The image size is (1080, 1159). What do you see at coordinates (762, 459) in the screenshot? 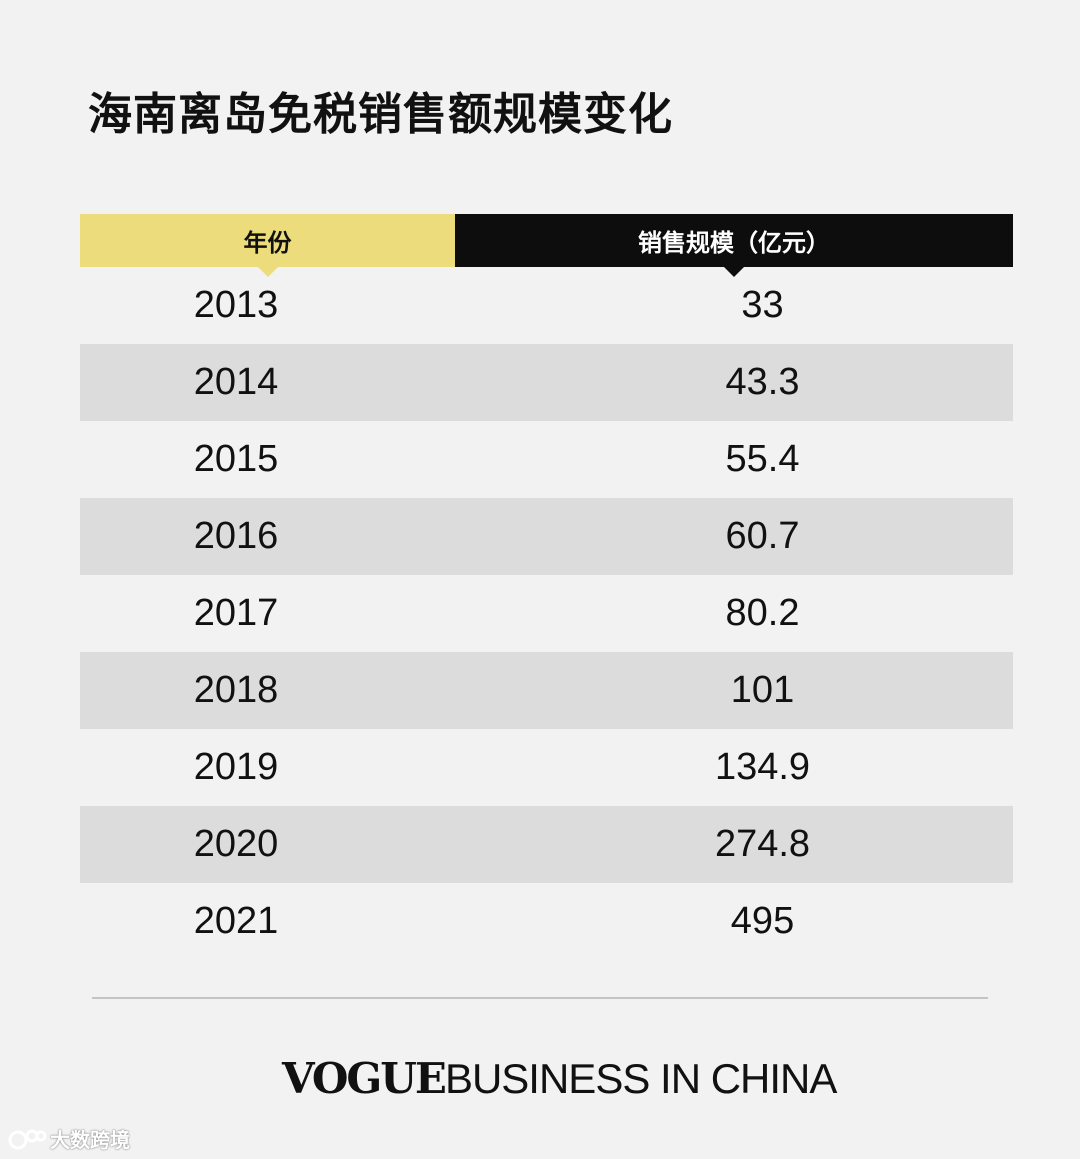
I see `cell-sales-value: 55.4` at bounding box center [762, 459].